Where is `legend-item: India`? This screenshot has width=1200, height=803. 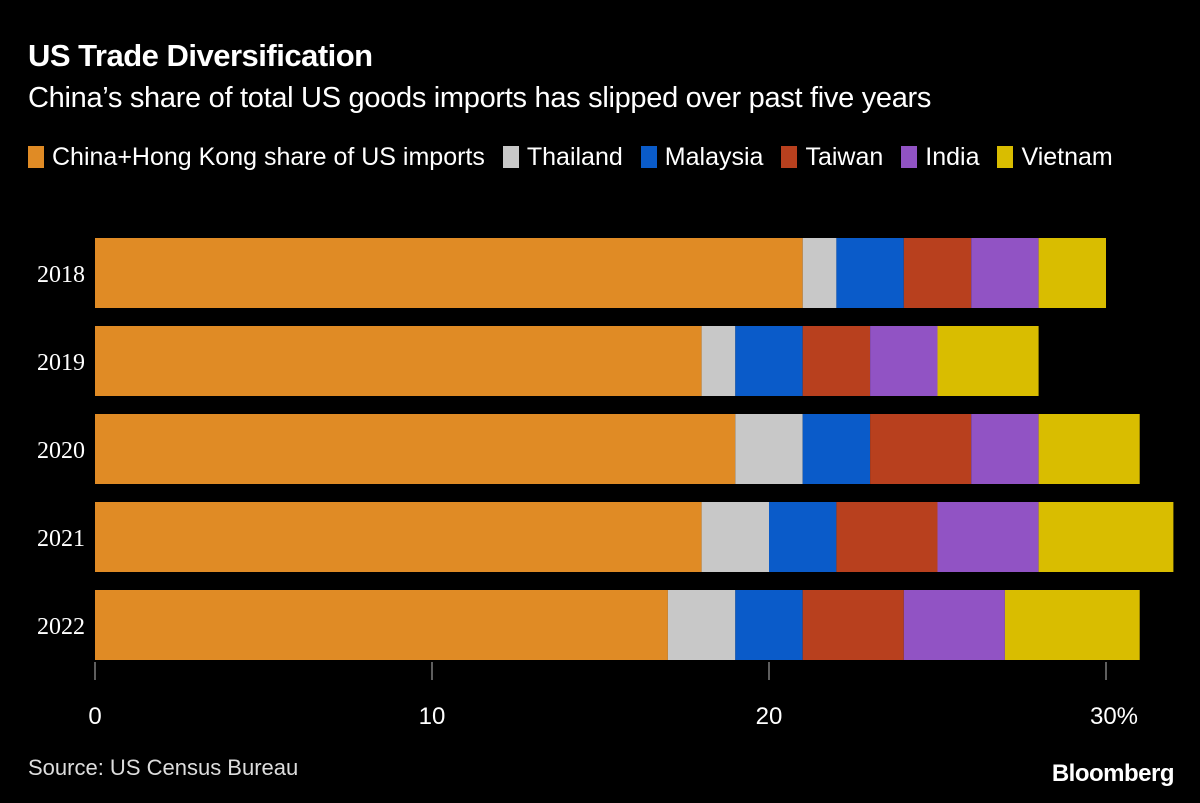
legend-item: India is located at coordinates (940, 157).